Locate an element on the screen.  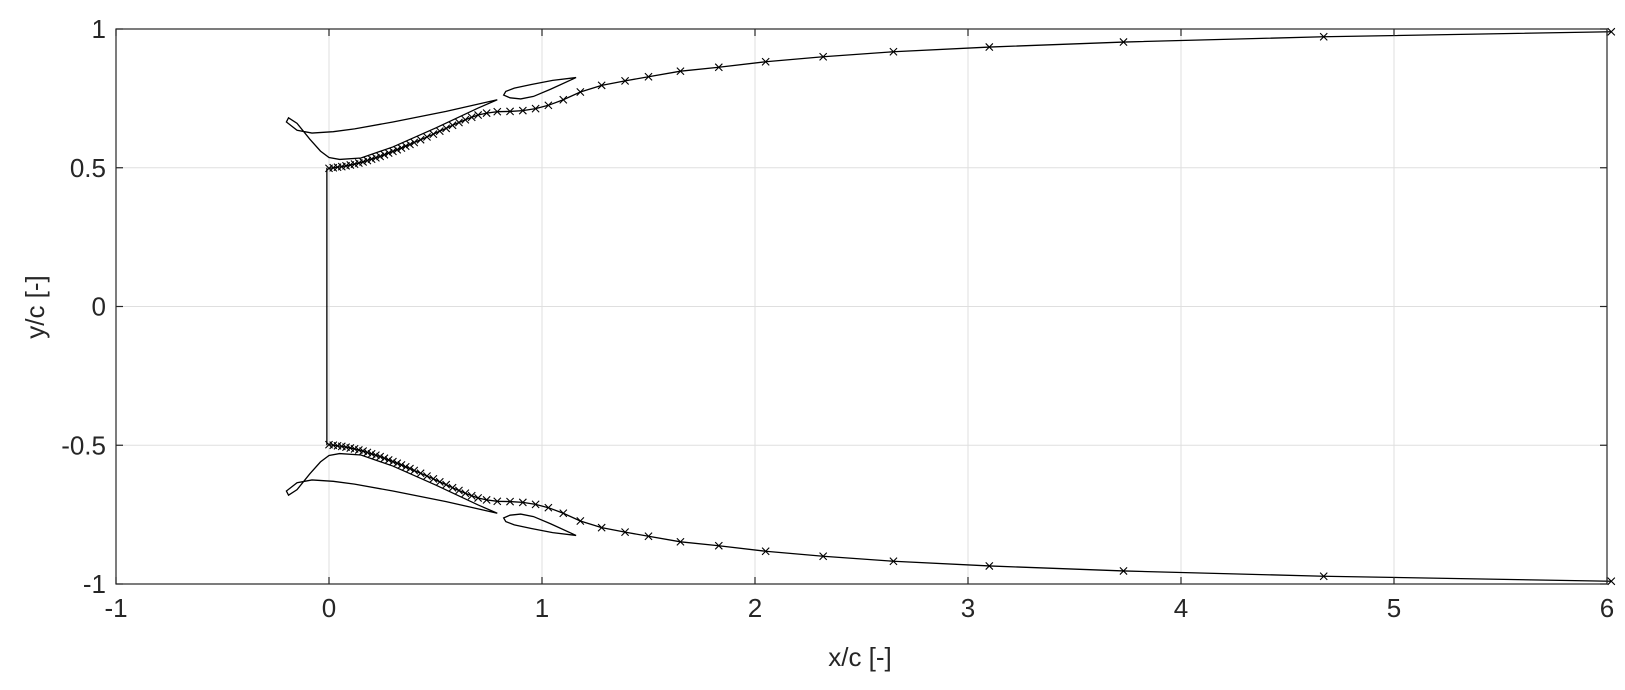
upper-flap-line is located at coordinates (539, 88).